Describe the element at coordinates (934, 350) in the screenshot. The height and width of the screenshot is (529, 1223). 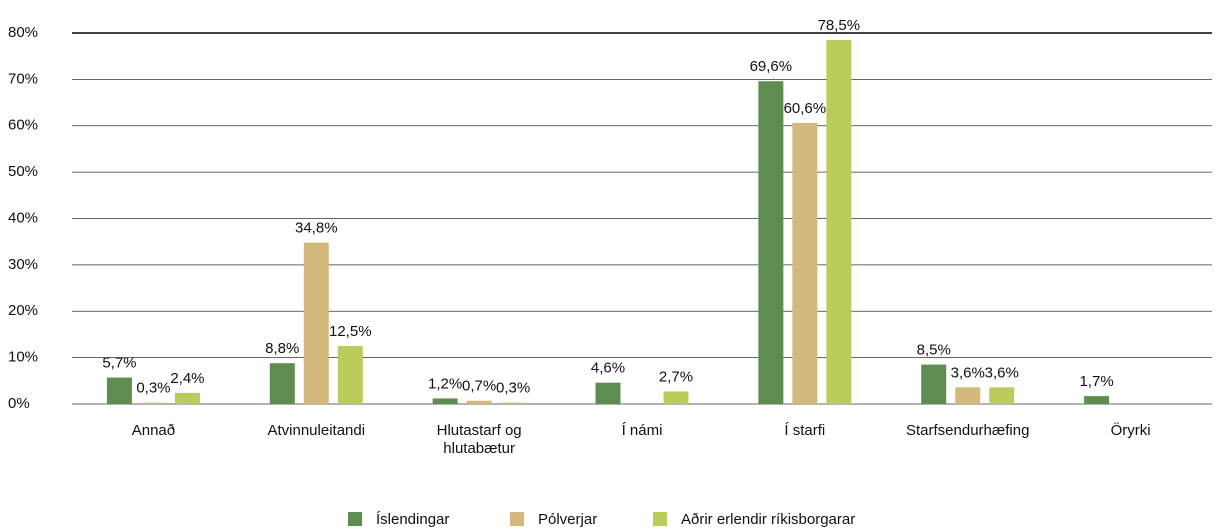
I see `data-label: 8,5%` at that location.